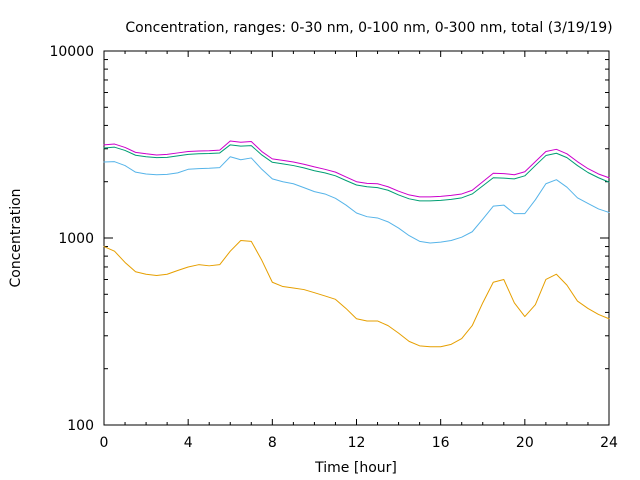 The height and width of the screenshot is (480, 640). What do you see at coordinates (76, 239) in the screenshot?
I see `y-tick-label: 1000` at bounding box center [76, 239].